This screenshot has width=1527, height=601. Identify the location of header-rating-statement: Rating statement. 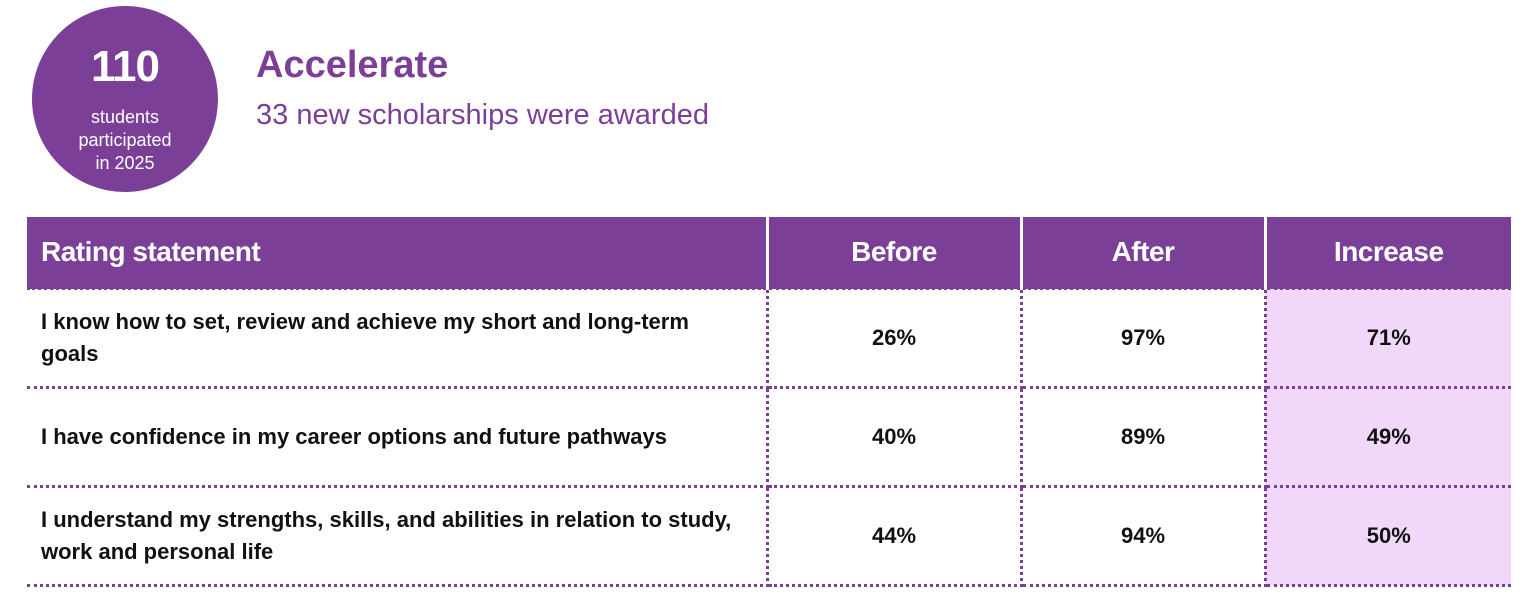
(398, 253).